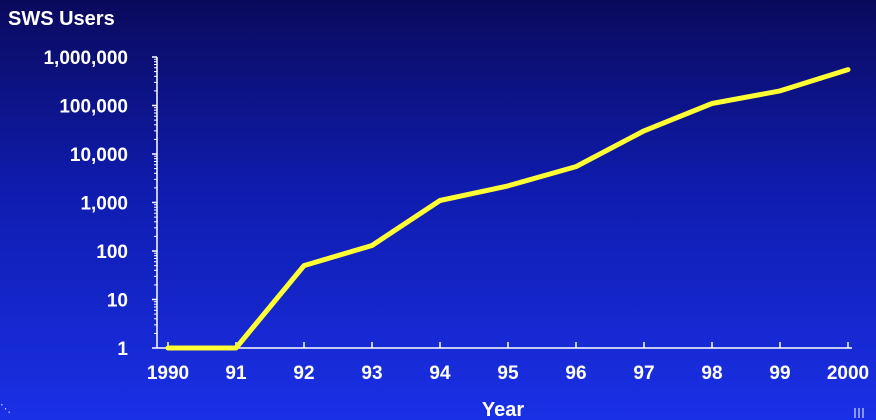 This screenshot has height=420, width=876. Describe the element at coordinates (85, 58) in the screenshot. I see `y-tick-label: 1,000,000` at that location.